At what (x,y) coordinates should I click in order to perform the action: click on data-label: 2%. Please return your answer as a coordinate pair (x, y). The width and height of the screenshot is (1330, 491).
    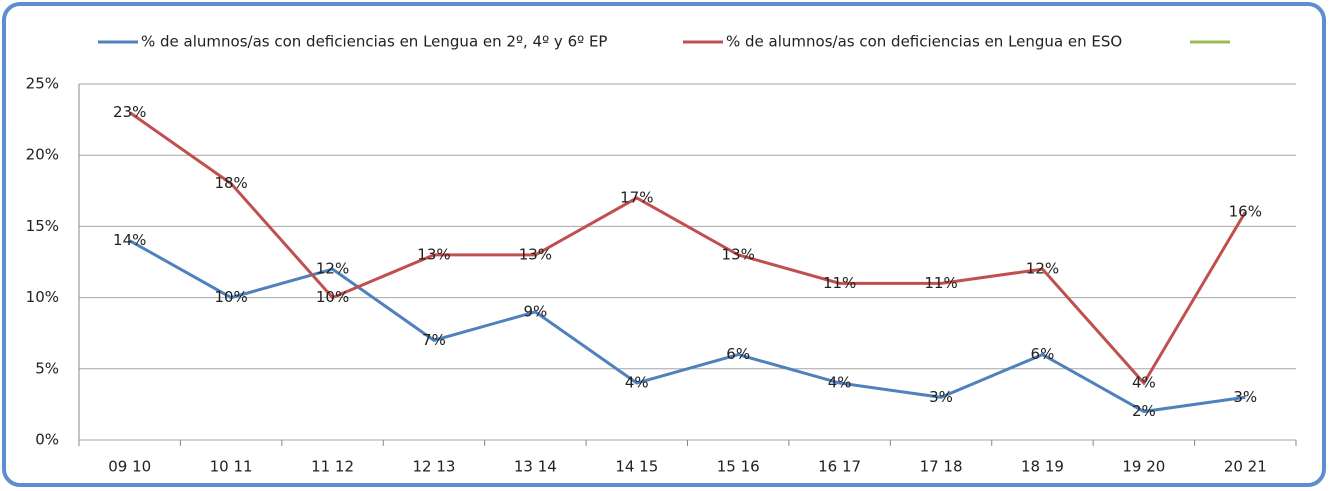
    Looking at the image, I should click on (1144, 411).